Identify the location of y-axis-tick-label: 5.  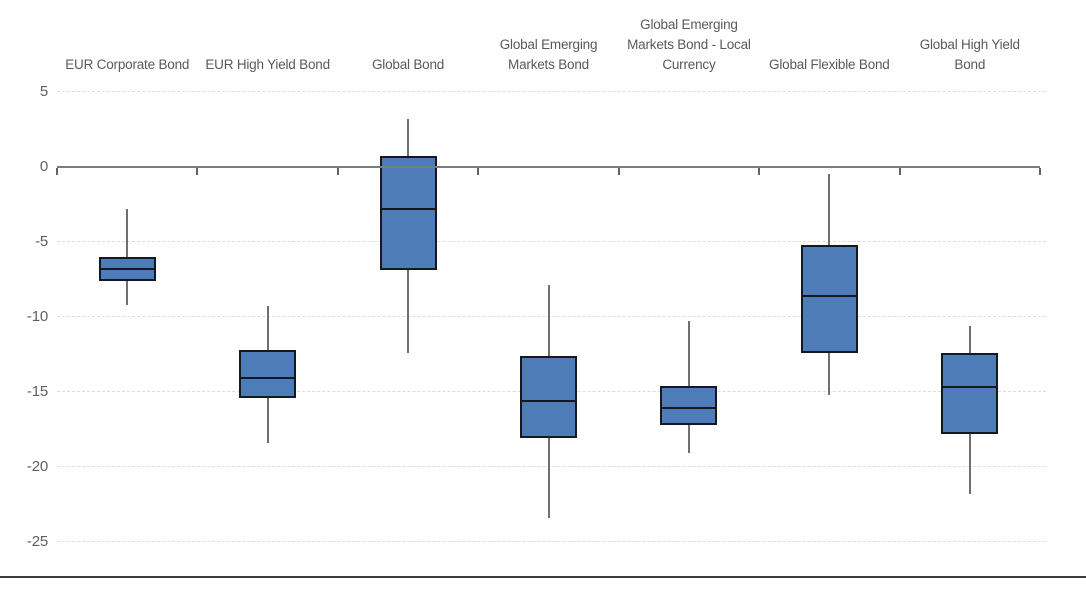
(43, 91).